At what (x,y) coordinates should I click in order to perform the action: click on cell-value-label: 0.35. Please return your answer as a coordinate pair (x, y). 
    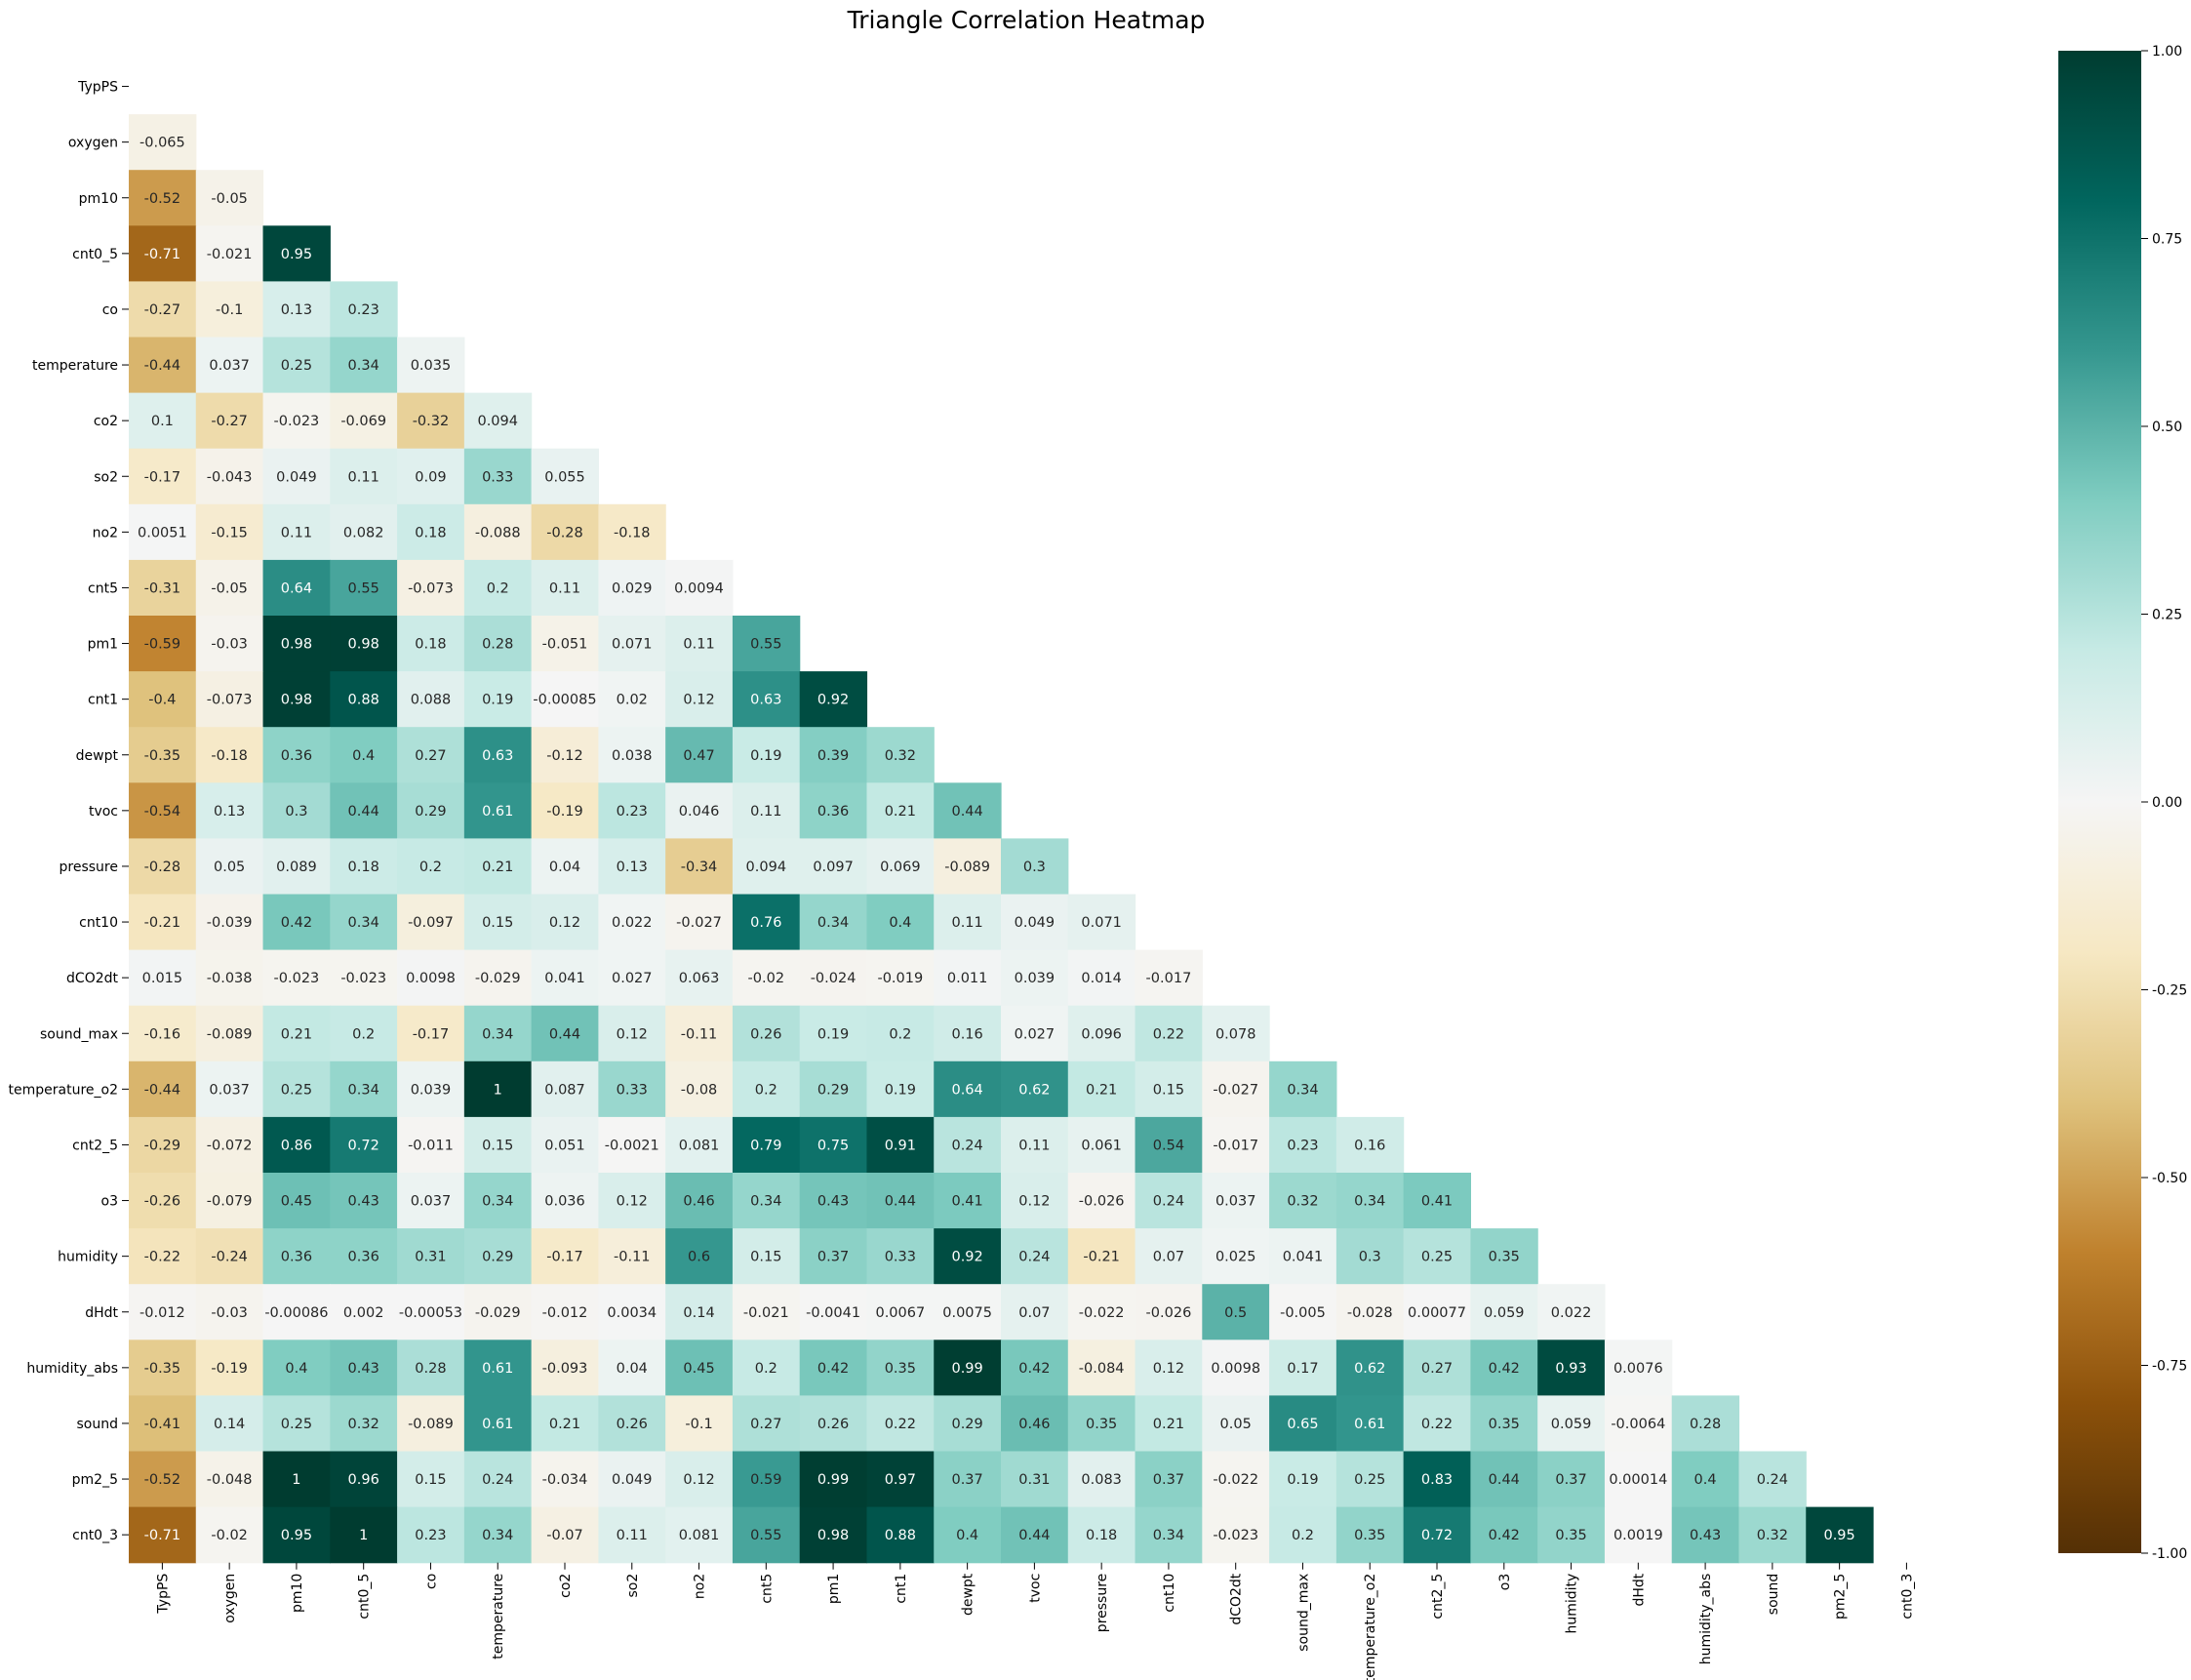
    Looking at the image, I should click on (1504, 1424).